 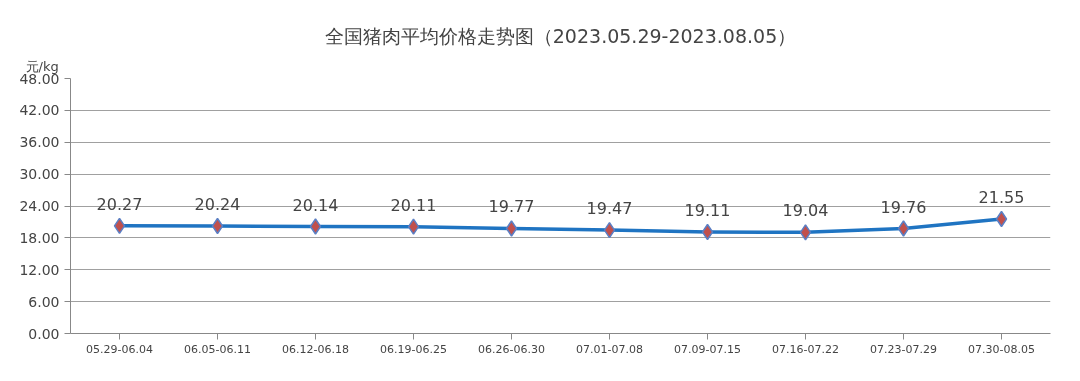 What do you see at coordinates (903, 207) in the screenshot?
I see `data-label: 19.76` at bounding box center [903, 207].